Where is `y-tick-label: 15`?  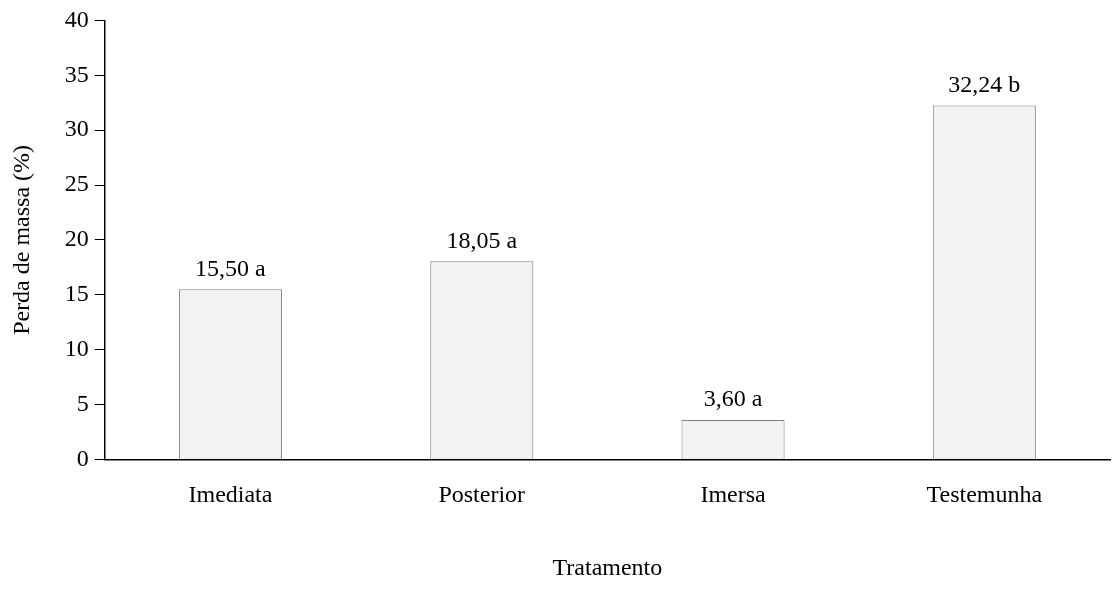 y-tick-label: 15 is located at coordinates (76, 293).